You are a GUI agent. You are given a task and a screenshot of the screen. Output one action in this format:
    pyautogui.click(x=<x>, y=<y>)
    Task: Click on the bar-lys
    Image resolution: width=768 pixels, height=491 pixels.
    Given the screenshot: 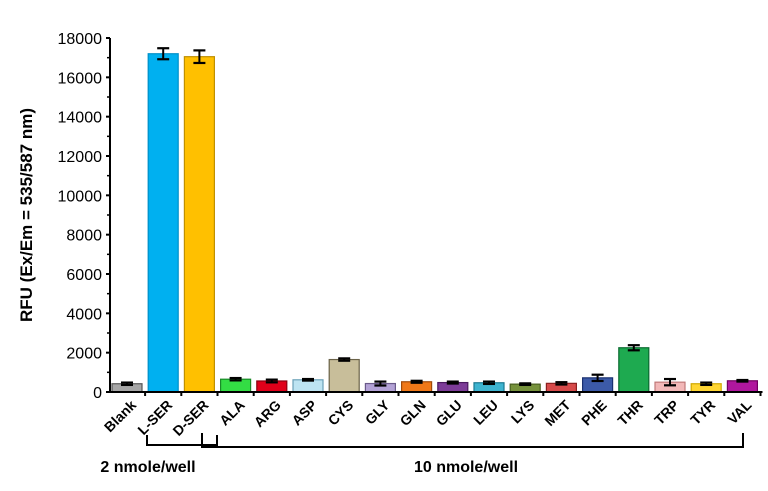 What is the action you would take?
    pyautogui.click(x=525, y=387)
    